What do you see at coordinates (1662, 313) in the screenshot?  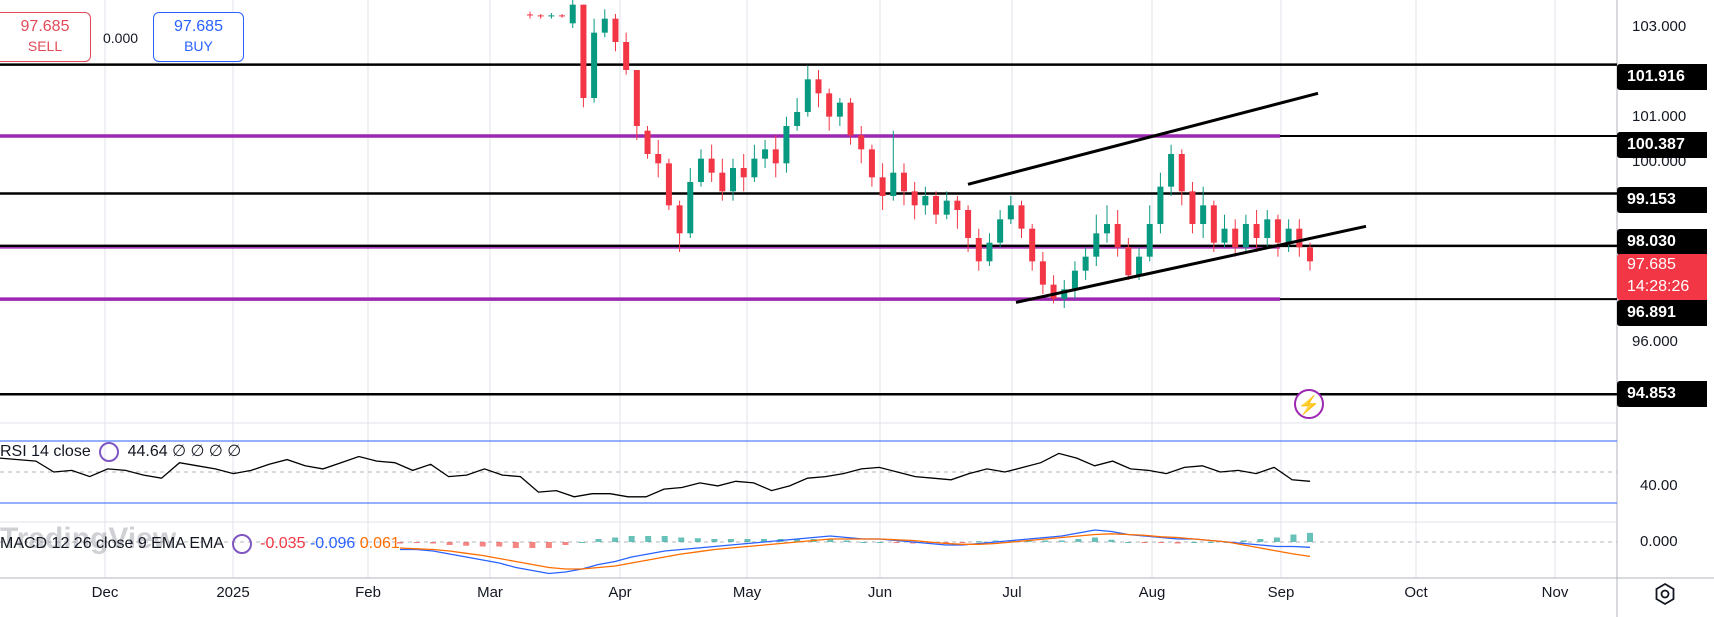 I see `level-tag: 96.891` at bounding box center [1662, 313].